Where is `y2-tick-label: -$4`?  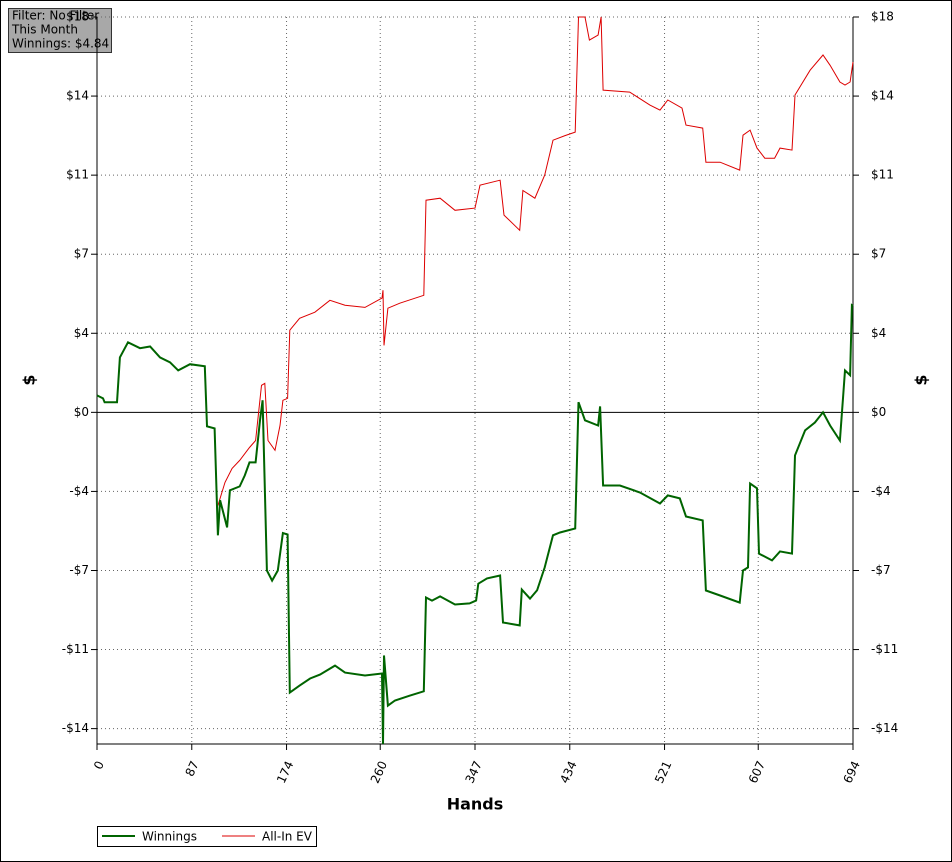
y2-tick-label: -$4 is located at coordinates (881, 491).